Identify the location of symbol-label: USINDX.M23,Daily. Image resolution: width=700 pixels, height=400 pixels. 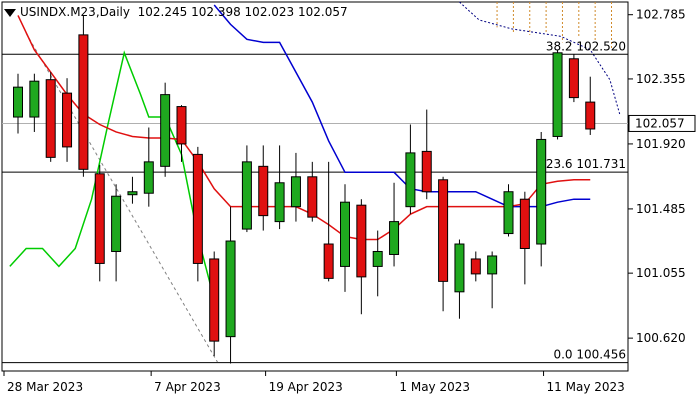
(75, 12).